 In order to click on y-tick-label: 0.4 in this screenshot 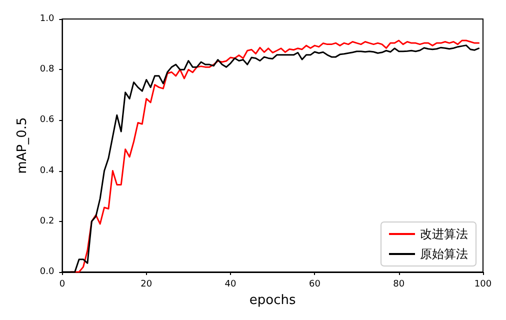, I will do `click(47, 171)`.